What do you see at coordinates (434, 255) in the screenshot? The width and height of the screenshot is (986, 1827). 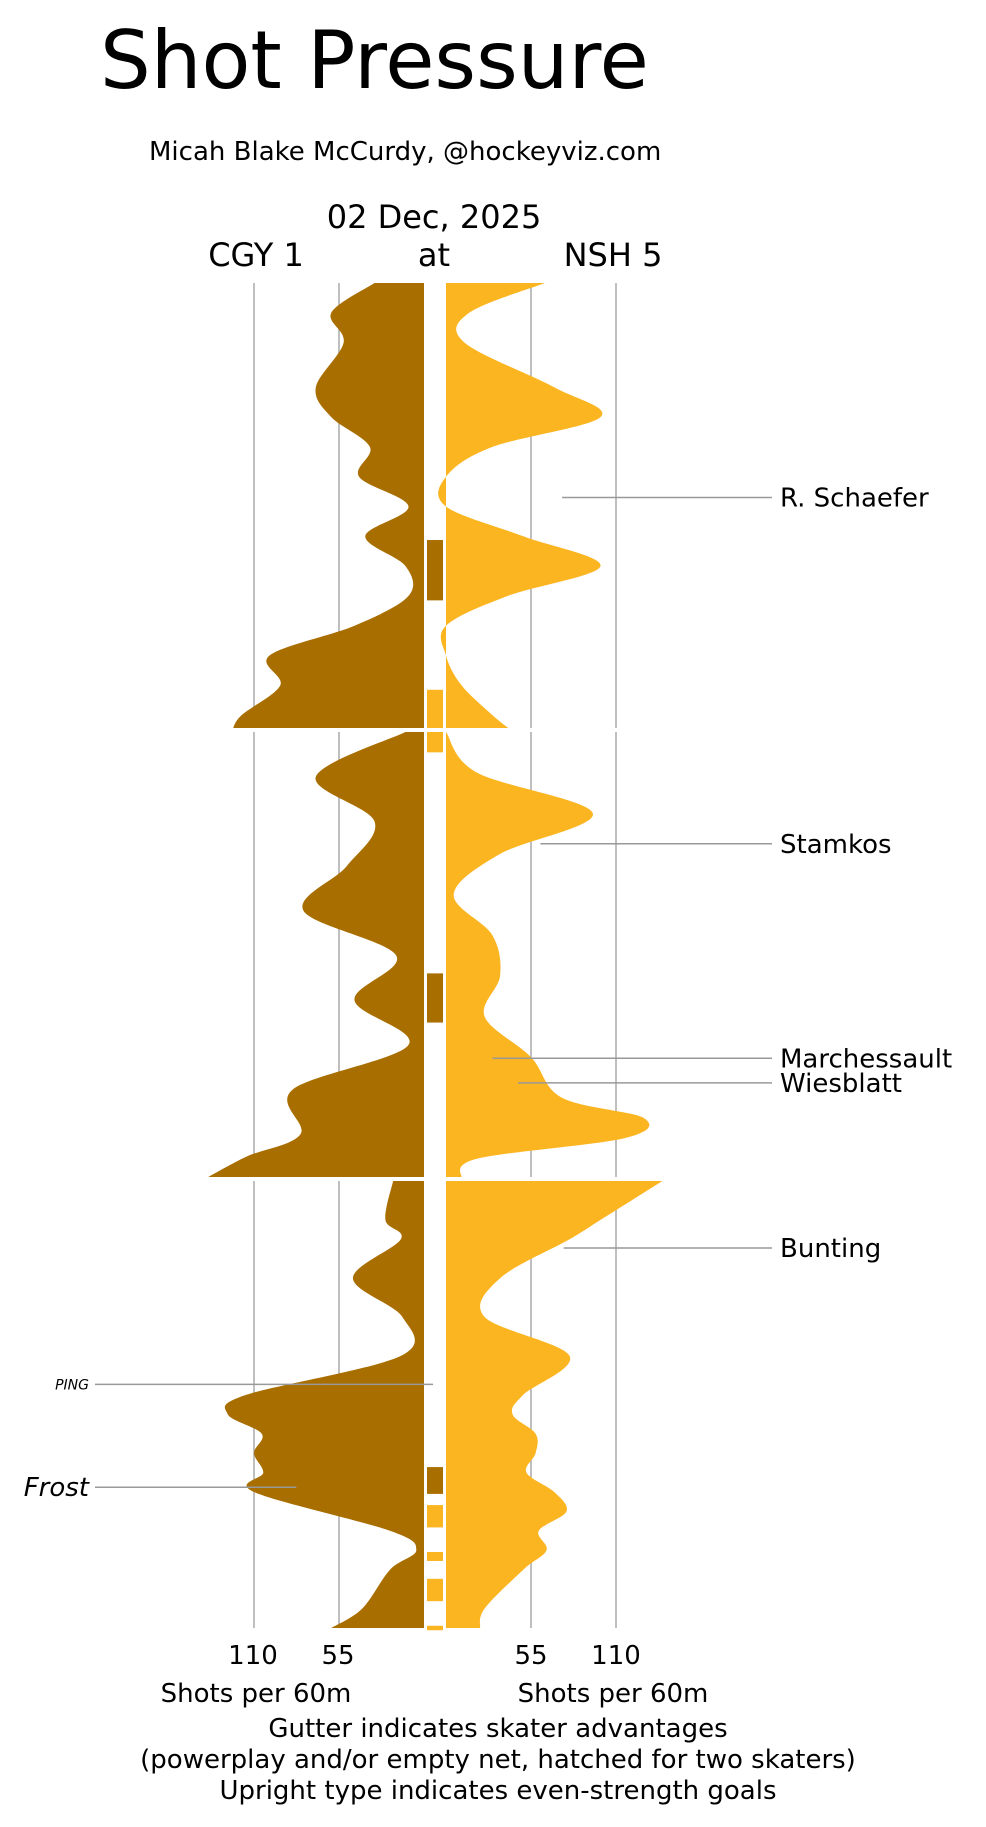 I see `connector-label: at` at bounding box center [434, 255].